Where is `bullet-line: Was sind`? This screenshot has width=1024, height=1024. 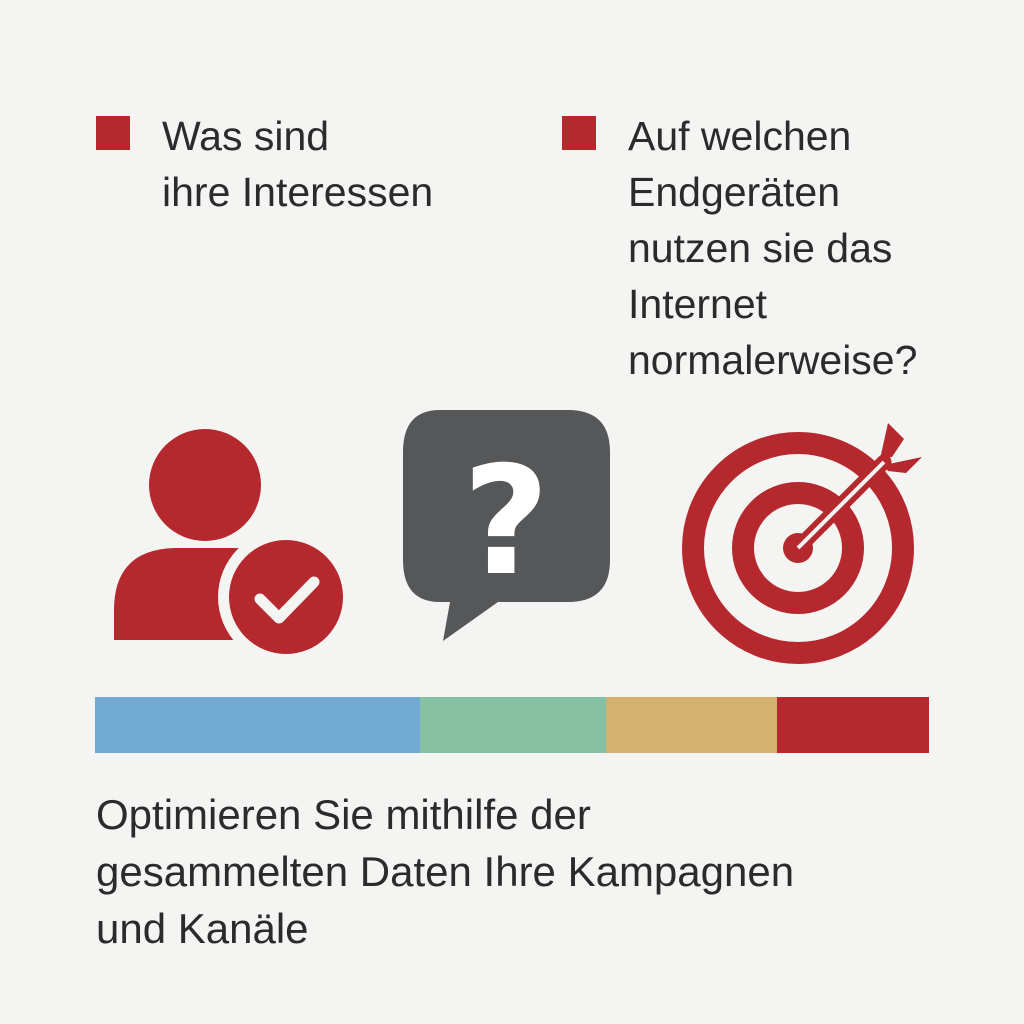 bullet-line: Was sind is located at coordinates (246, 136).